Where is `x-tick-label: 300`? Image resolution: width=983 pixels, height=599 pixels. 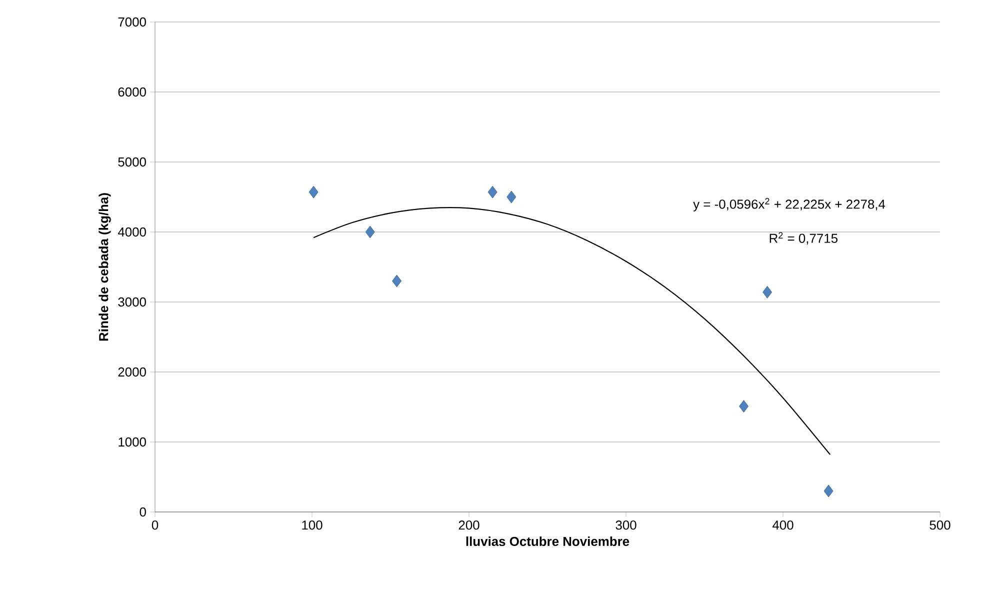 x-tick-label: 300 is located at coordinates (626, 525).